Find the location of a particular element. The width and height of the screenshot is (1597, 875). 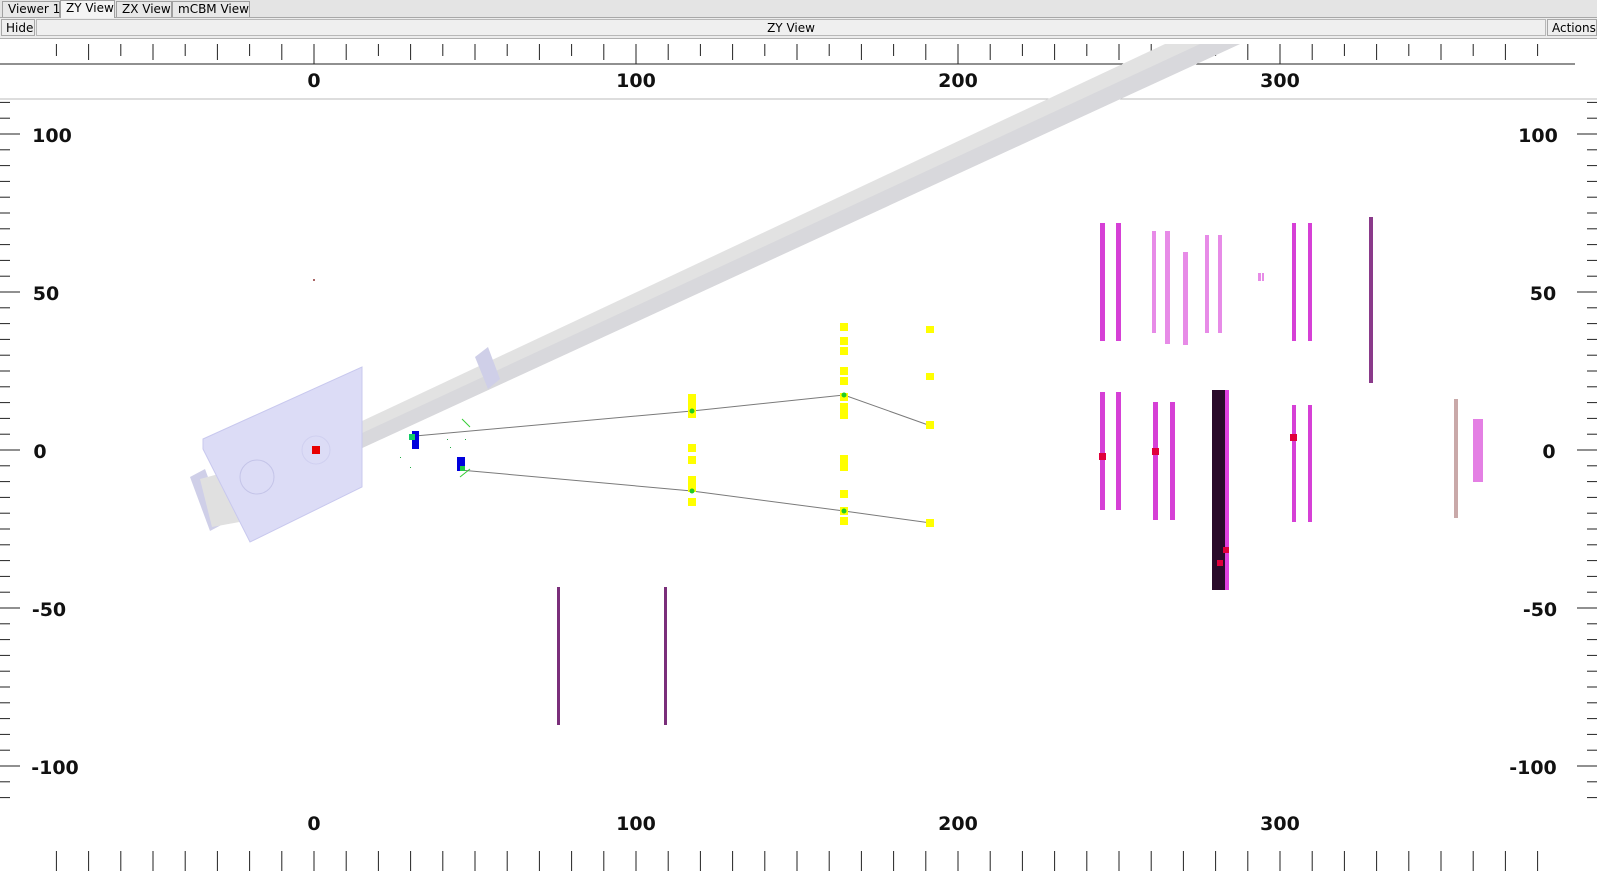

z-axis-top-label-0: 0 is located at coordinates (313, 81).